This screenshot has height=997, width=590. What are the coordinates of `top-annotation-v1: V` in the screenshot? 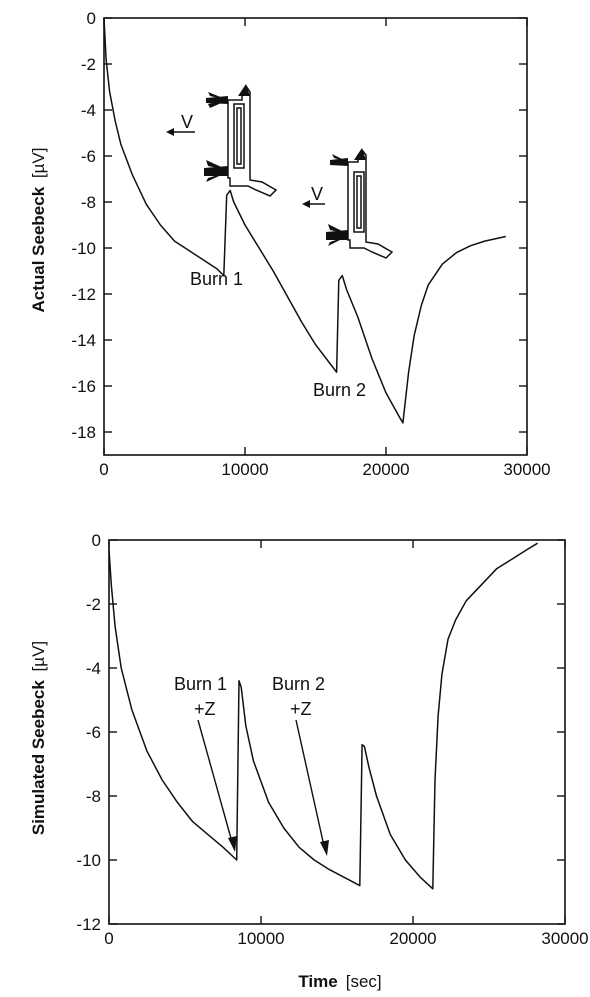 It's located at (187, 122).